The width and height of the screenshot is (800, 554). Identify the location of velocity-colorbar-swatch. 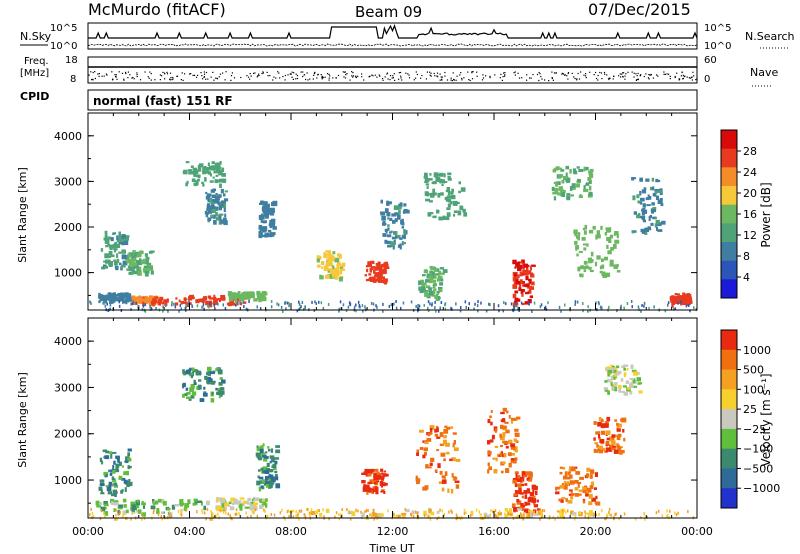
(729, 498).